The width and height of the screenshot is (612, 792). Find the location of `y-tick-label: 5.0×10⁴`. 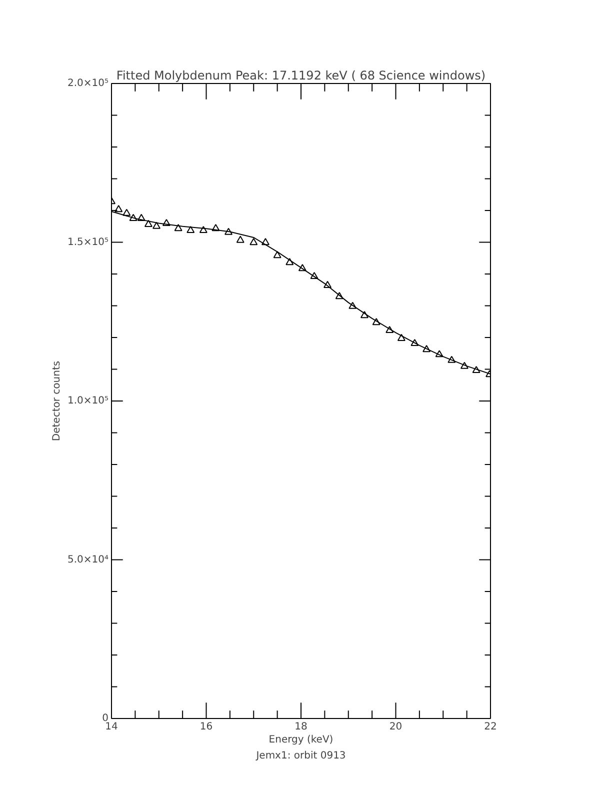

y-tick-label: 5.0×10⁴ is located at coordinates (87, 560).